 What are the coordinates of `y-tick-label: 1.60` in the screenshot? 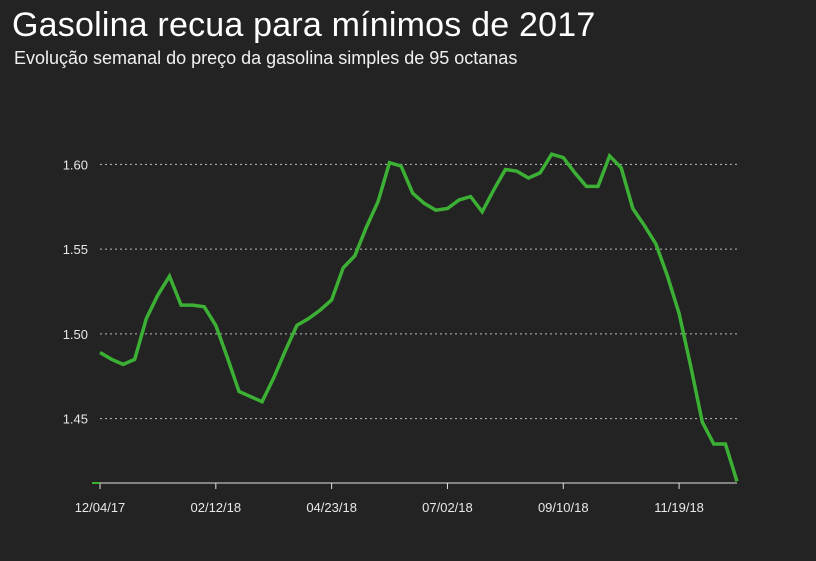 It's located at (75, 164).